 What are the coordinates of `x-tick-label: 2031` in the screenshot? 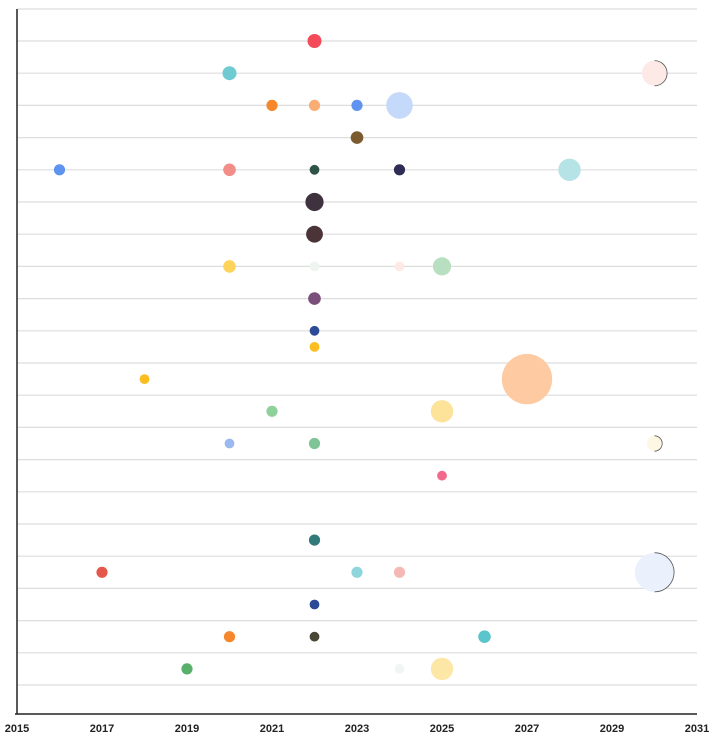 It's located at (697, 729).